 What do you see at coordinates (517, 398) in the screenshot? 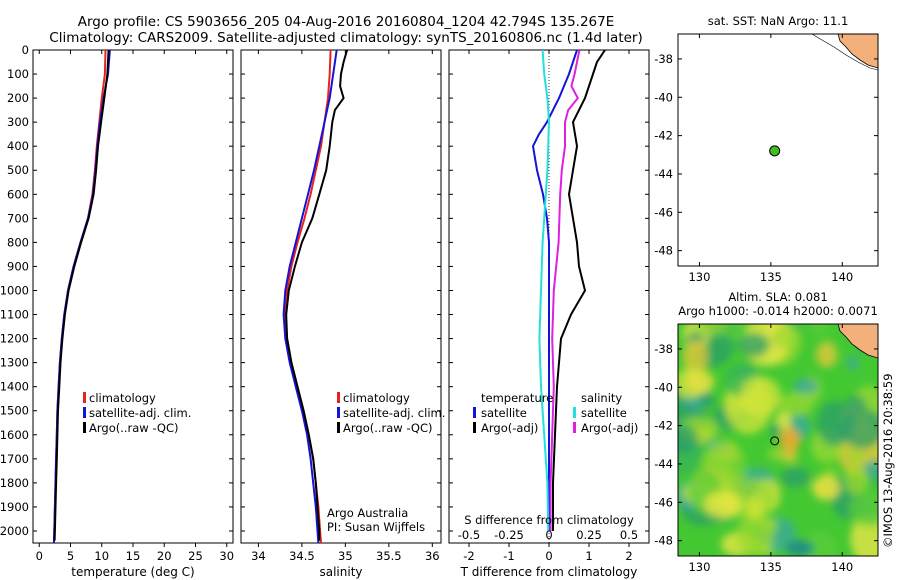
I see `legend-title-temperature: temperature` at bounding box center [517, 398].